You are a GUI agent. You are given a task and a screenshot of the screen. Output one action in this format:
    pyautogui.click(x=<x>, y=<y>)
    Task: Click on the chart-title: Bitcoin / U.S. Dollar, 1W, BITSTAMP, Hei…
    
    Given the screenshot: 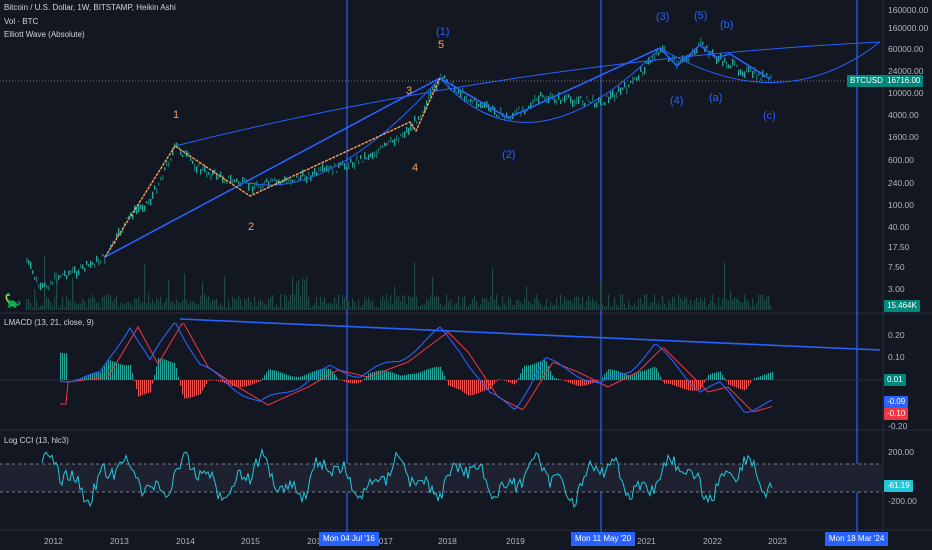 What is the action you would take?
    pyautogui.click(x=90, y=7)
    